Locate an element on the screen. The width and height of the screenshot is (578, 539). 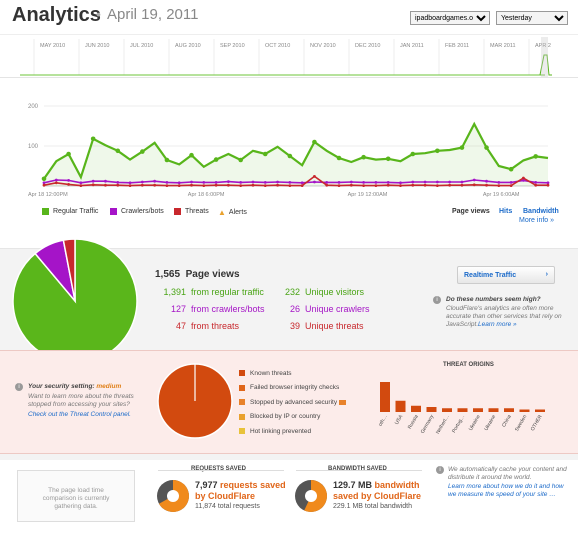
origin-label: Russia is located at coordinates (413, 422).